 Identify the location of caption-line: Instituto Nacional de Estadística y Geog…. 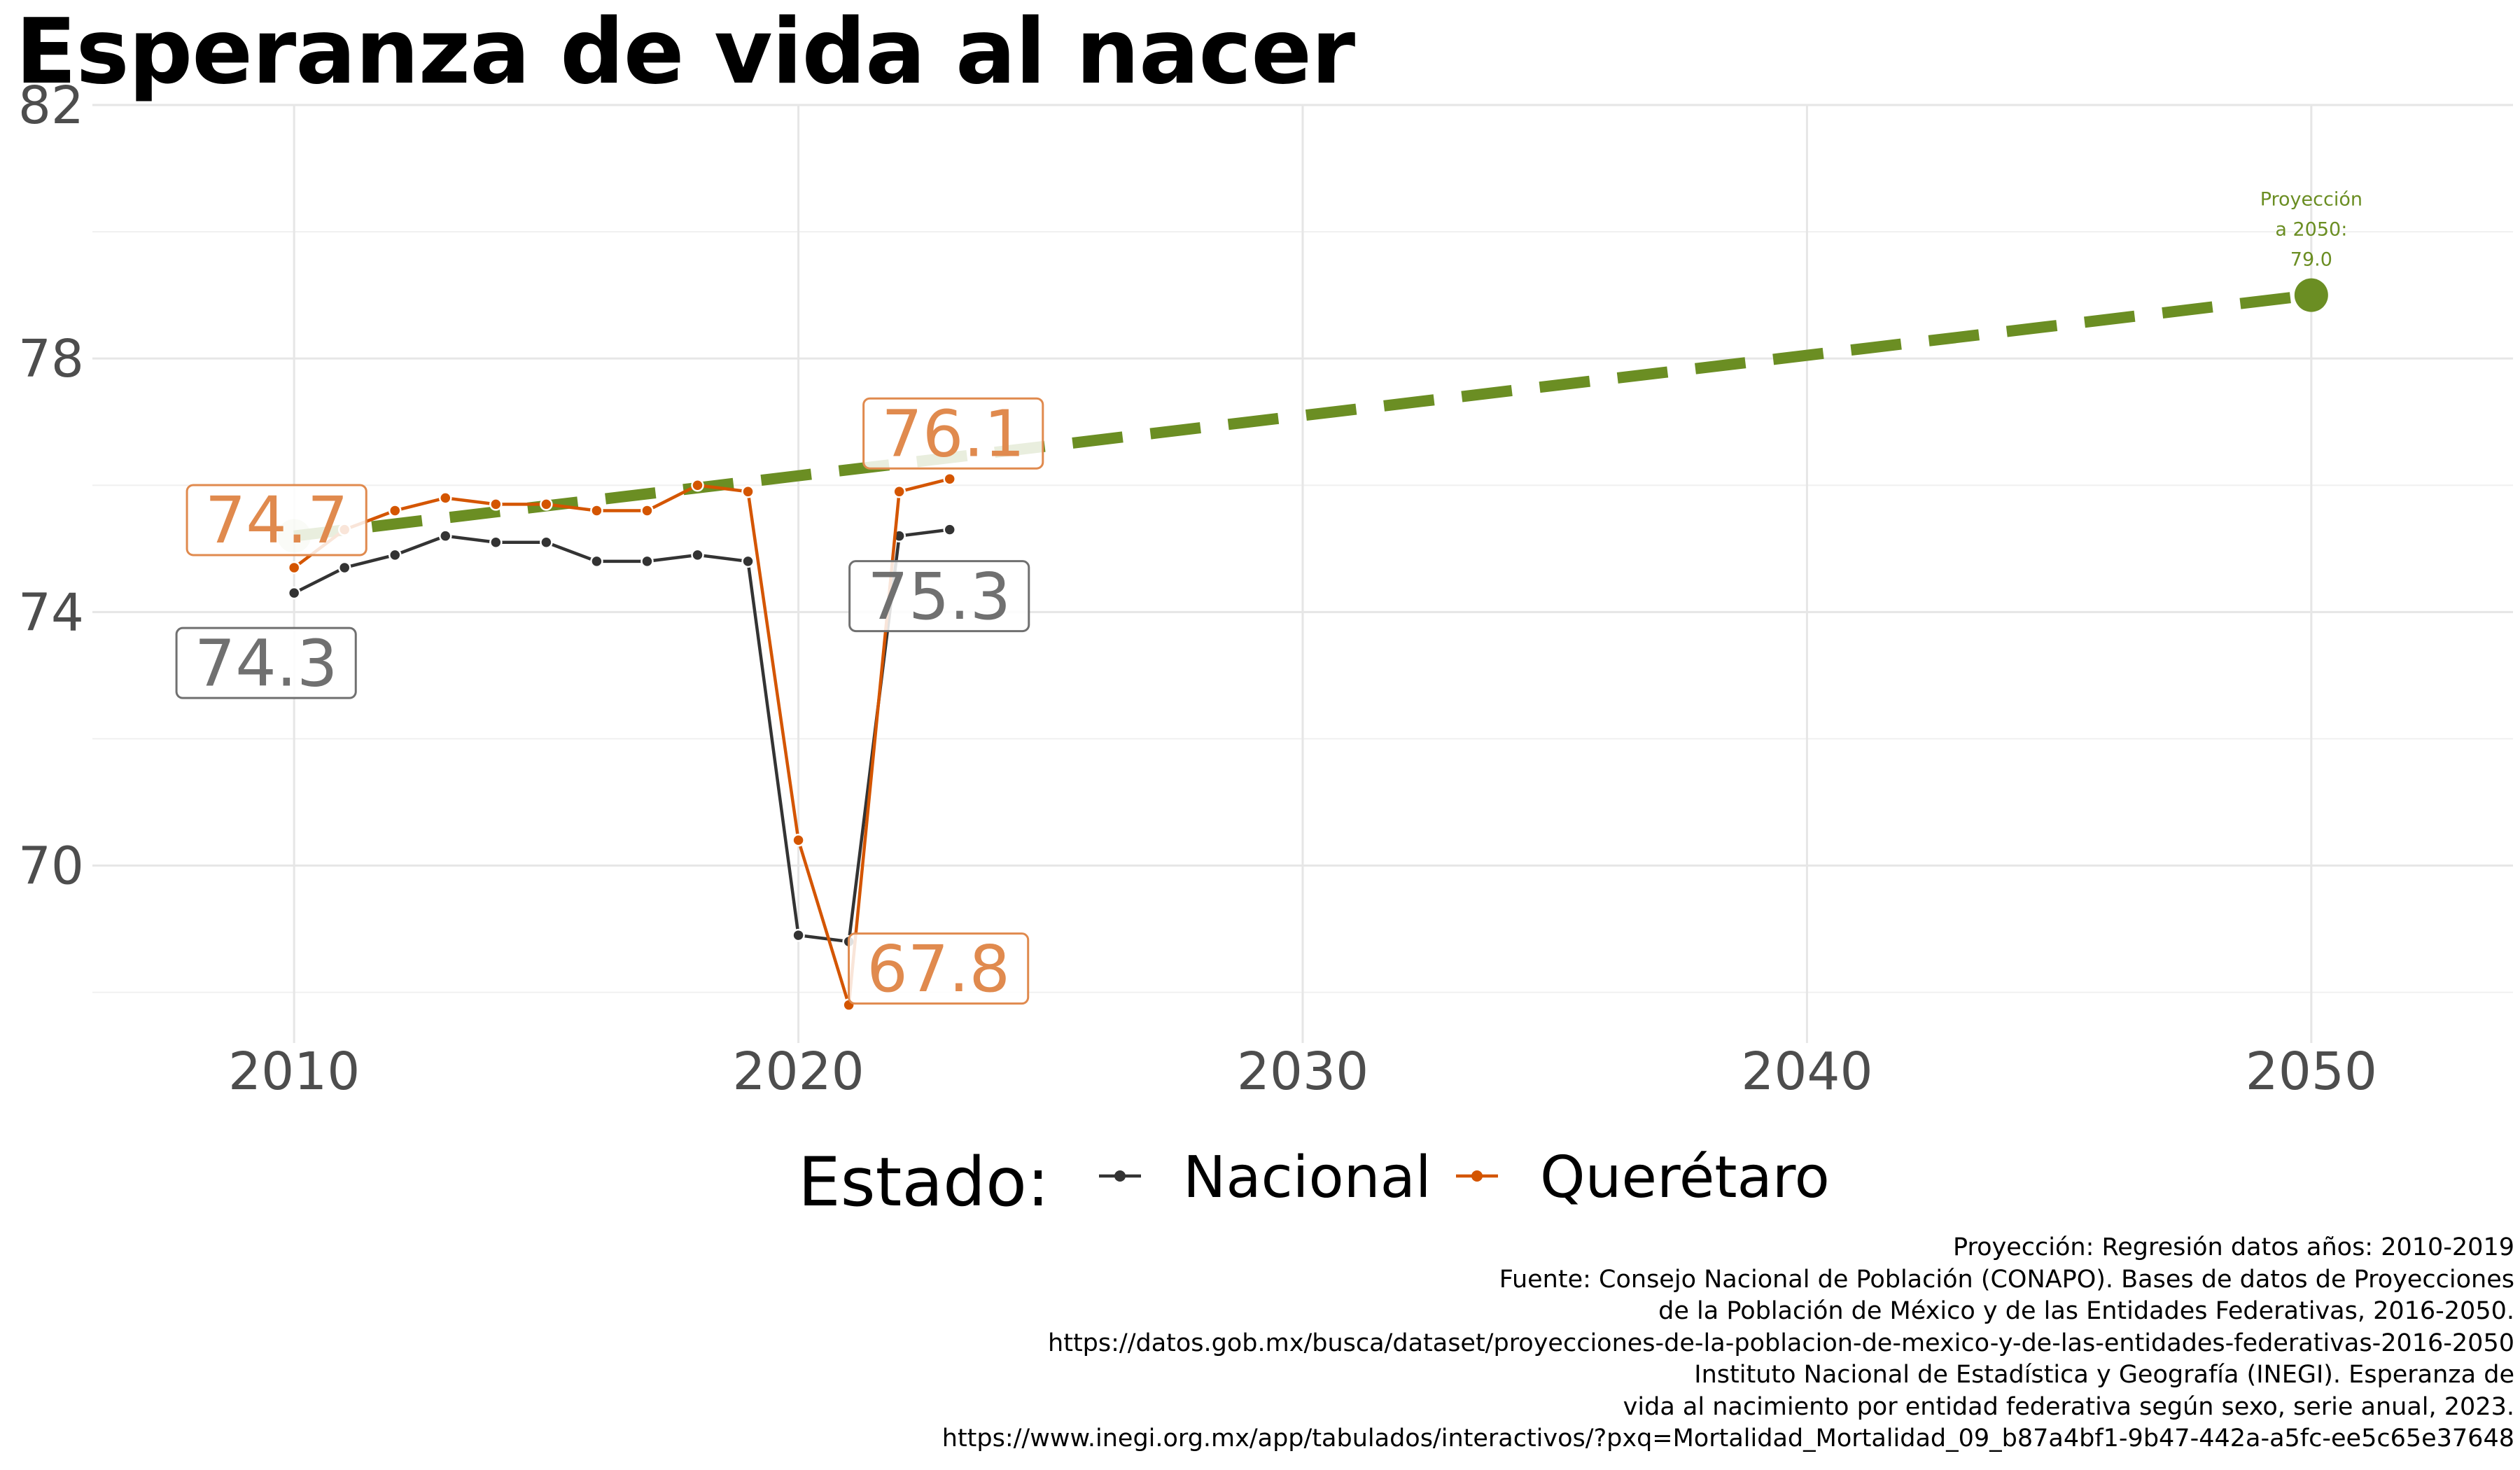
(2104, 1375).